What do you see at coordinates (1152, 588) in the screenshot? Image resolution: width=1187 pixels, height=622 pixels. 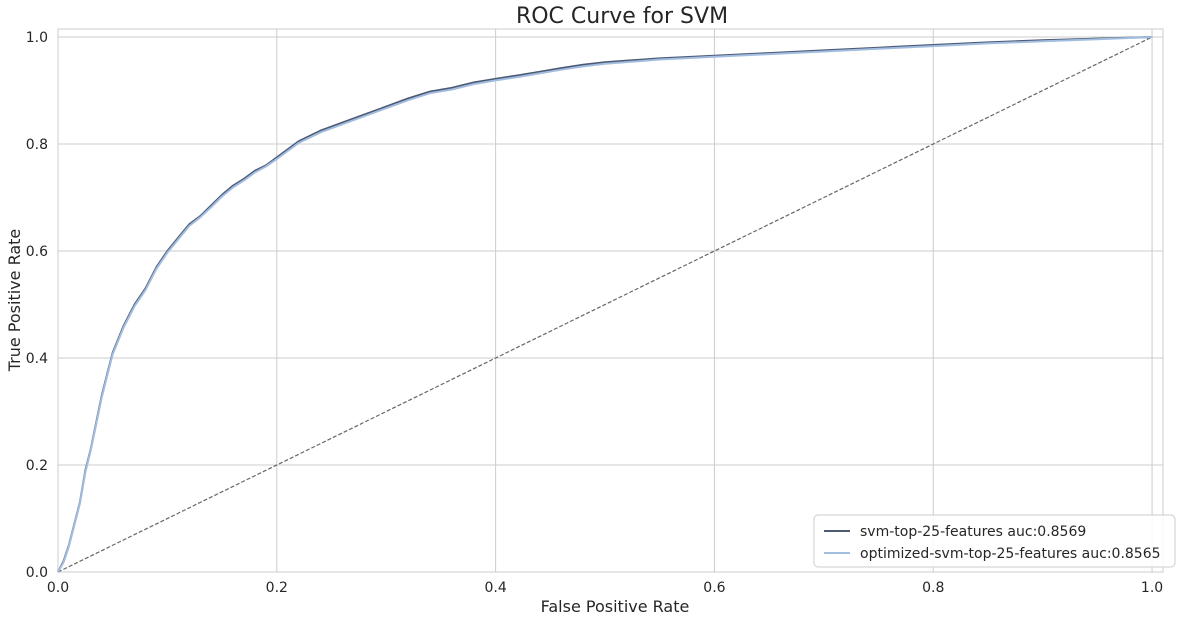 I see `x-tick-label-5: 1.0` at bounding box center [1152, 588].